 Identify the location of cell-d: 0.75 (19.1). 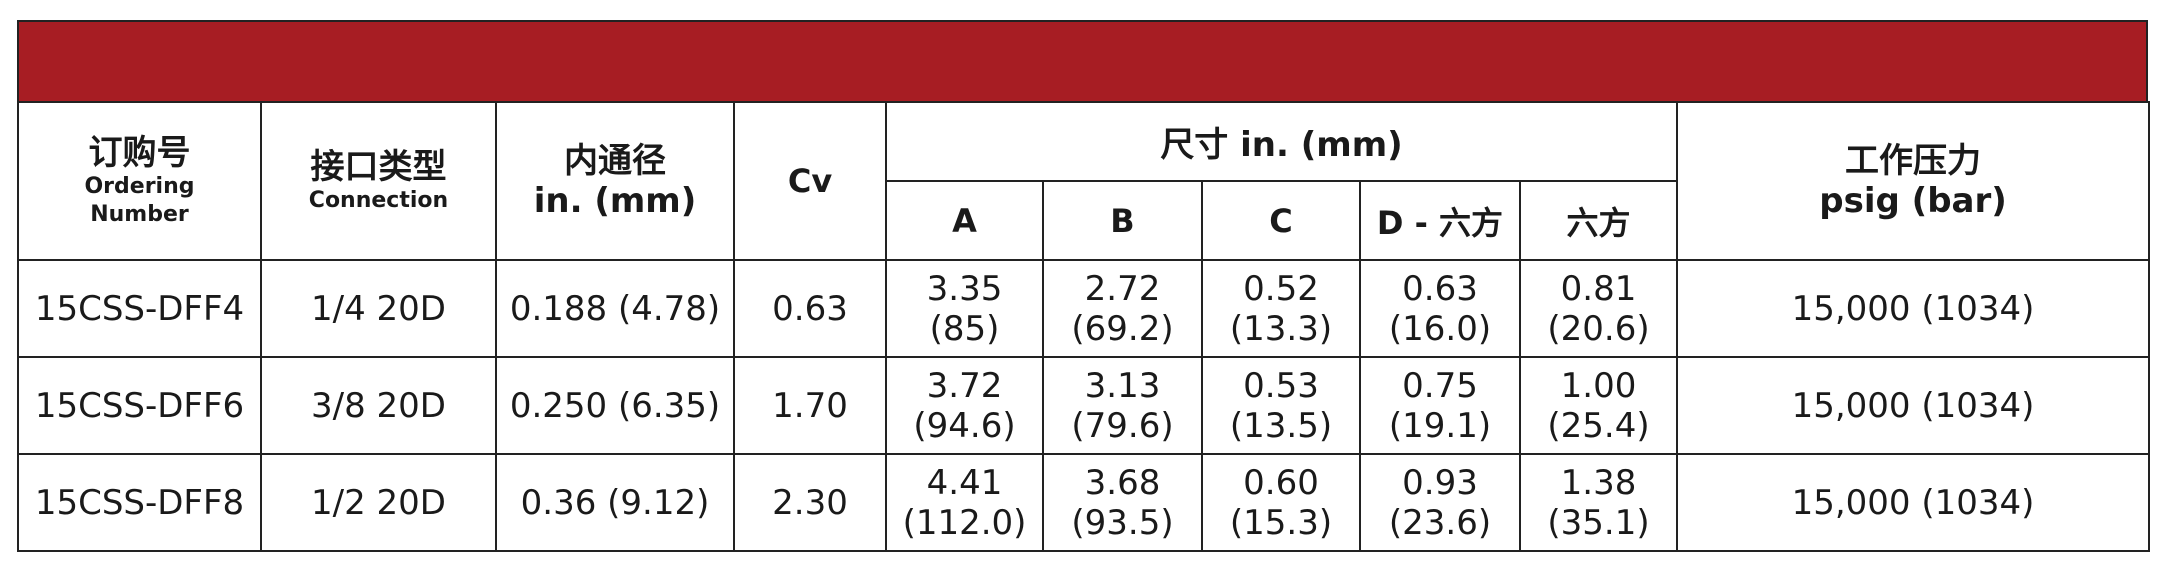
(1440, 405).